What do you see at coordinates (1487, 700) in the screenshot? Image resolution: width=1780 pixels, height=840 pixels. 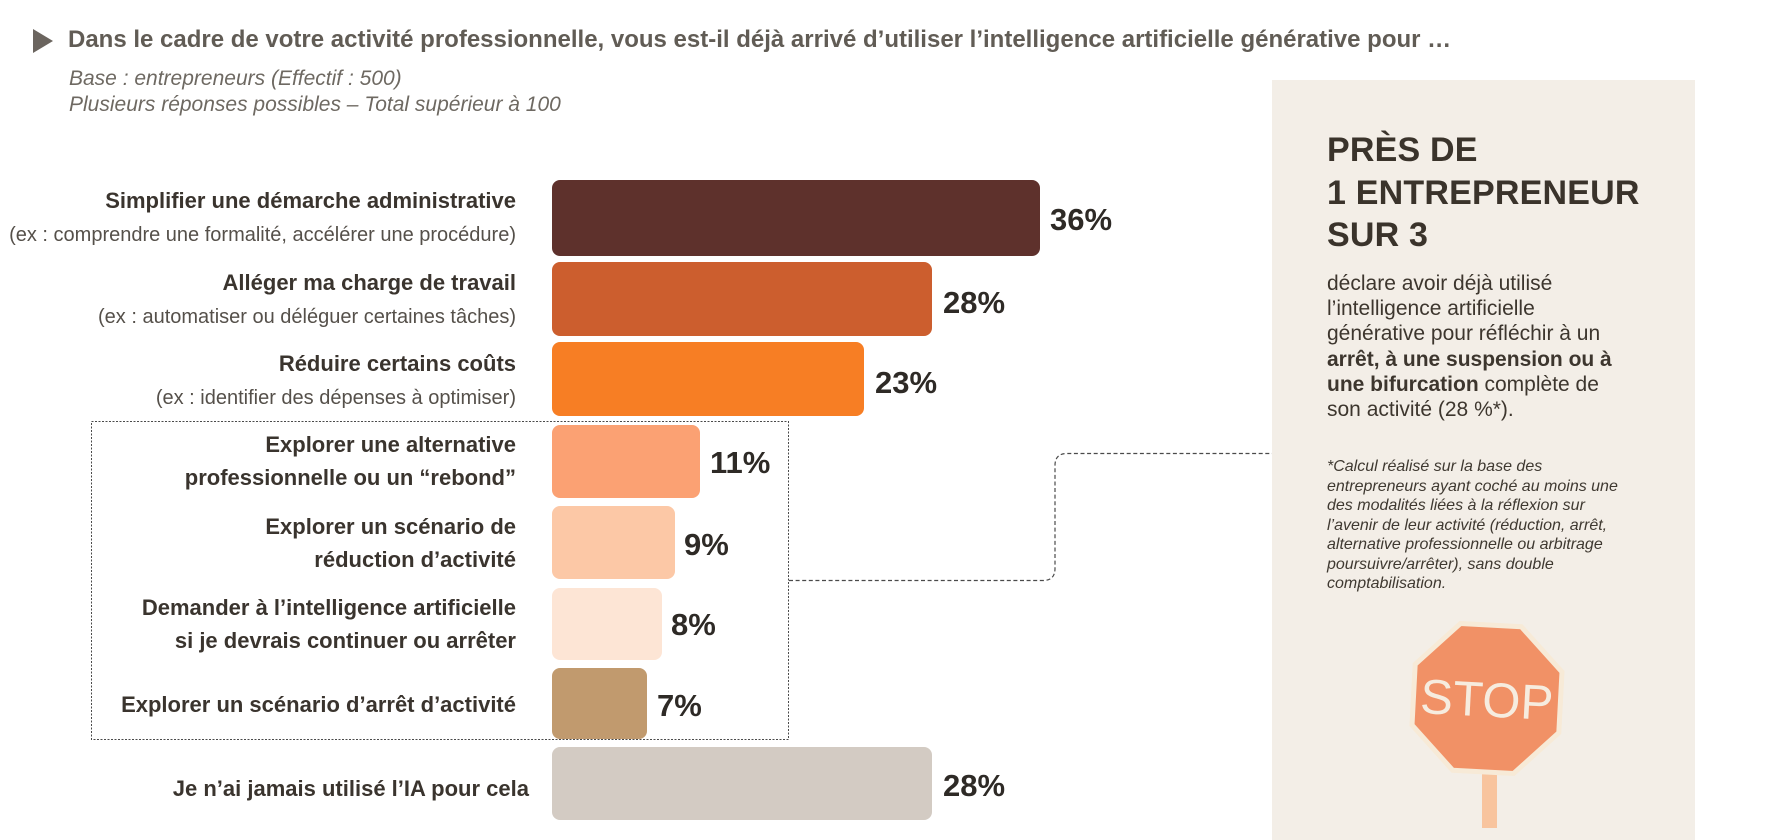 I see `svg-text: STOP` at bounding box center [1487, 700].